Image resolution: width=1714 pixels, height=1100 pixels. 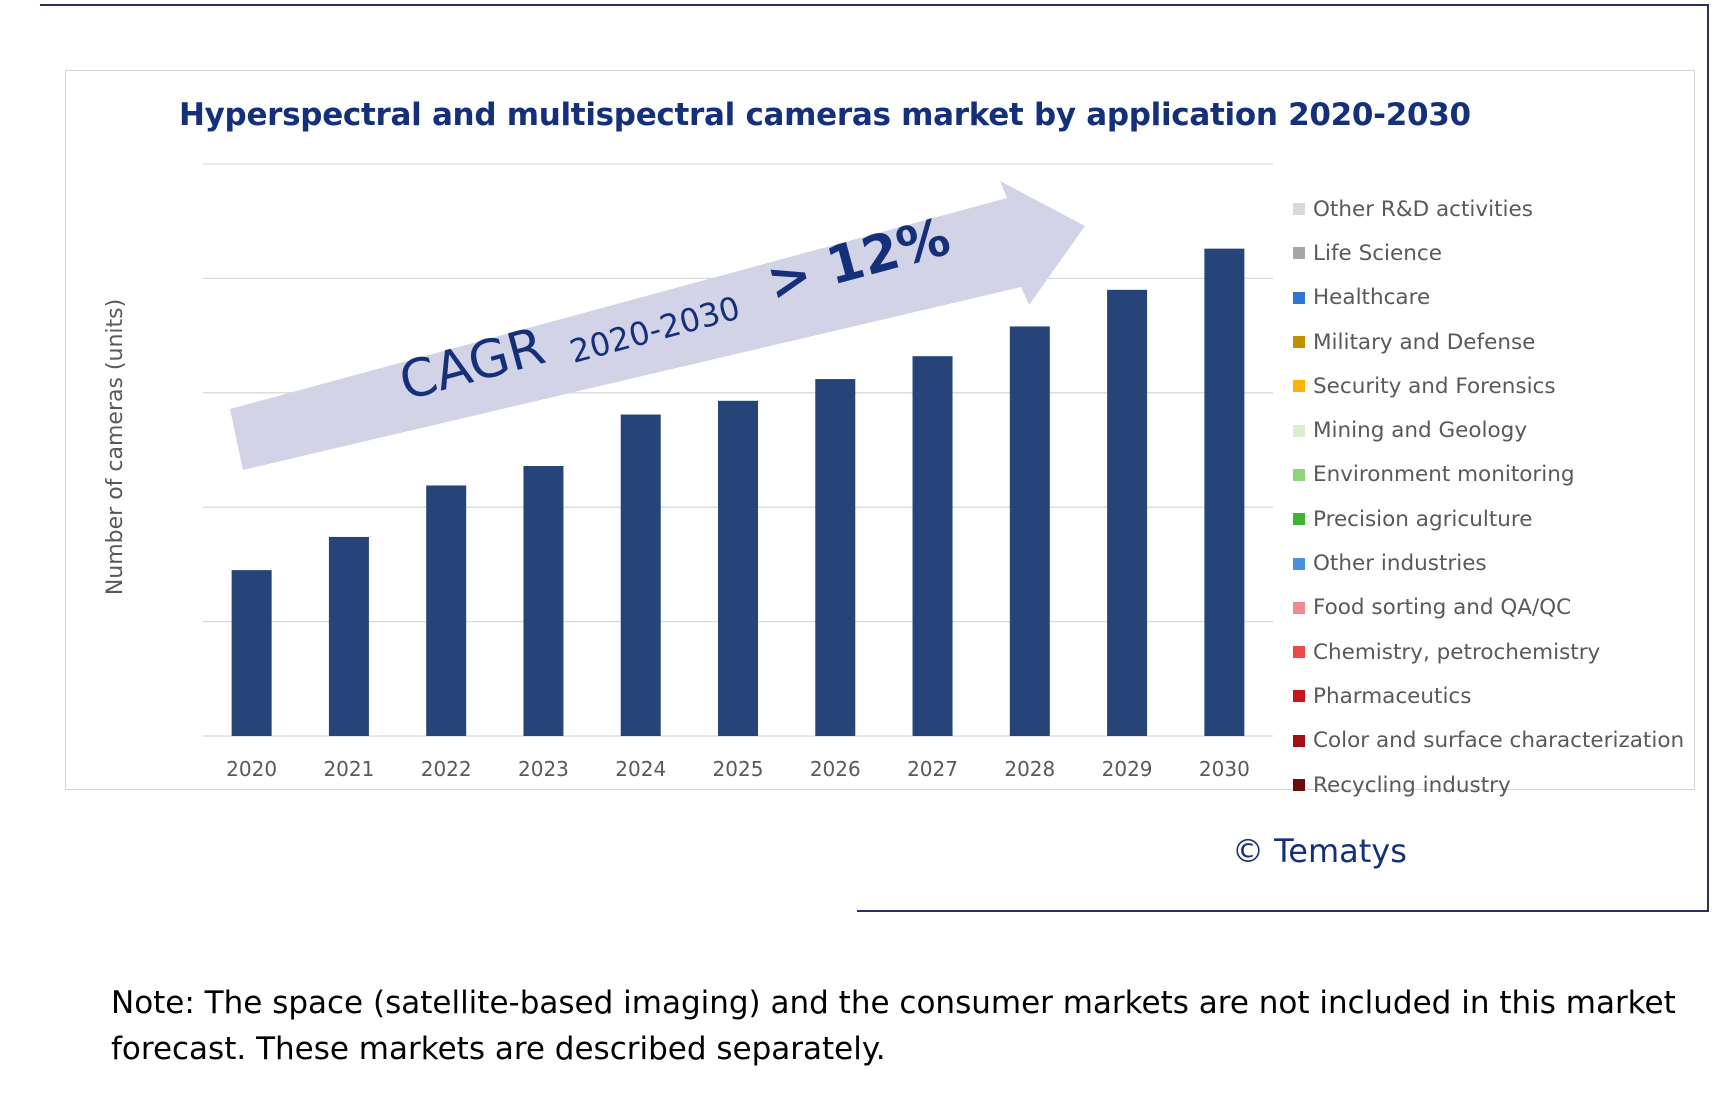 I want to click on legend-item: Mining and Geology, so click(x=1488, y=430).